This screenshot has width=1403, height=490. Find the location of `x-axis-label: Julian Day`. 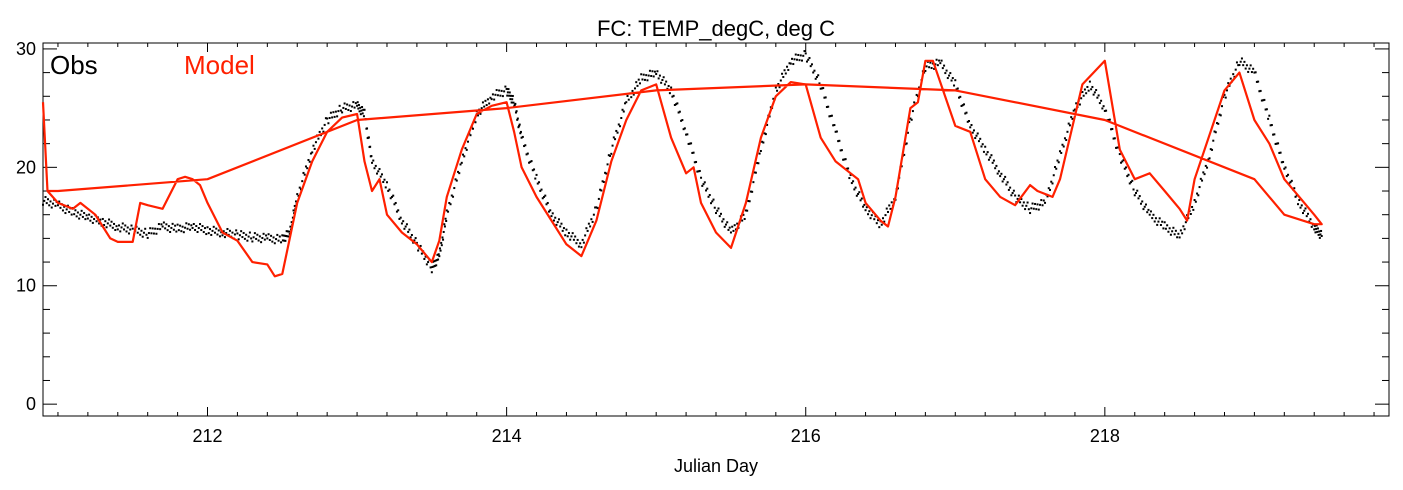

x-axis-label: Julian Day is located at coordinates (716, 466).